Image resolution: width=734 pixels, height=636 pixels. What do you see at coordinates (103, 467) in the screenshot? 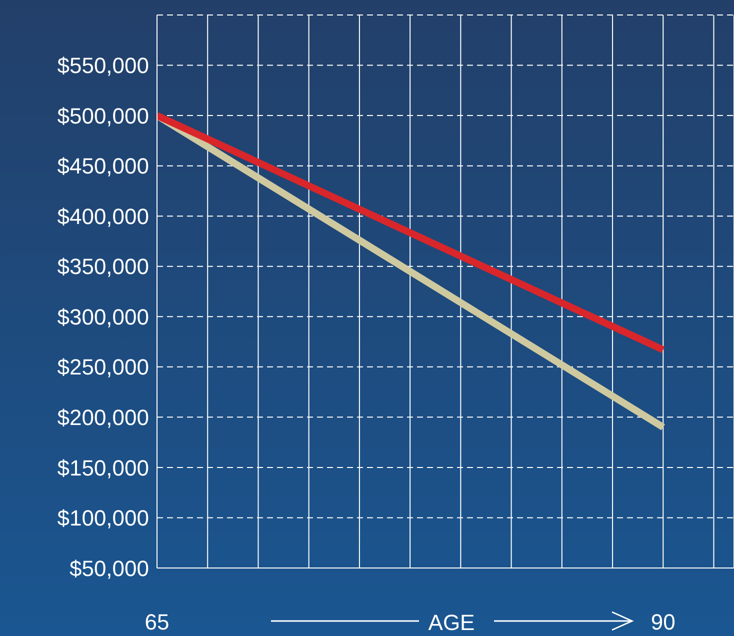
I see `y-tick-label: $150,000` at bounding box center [103, 467].